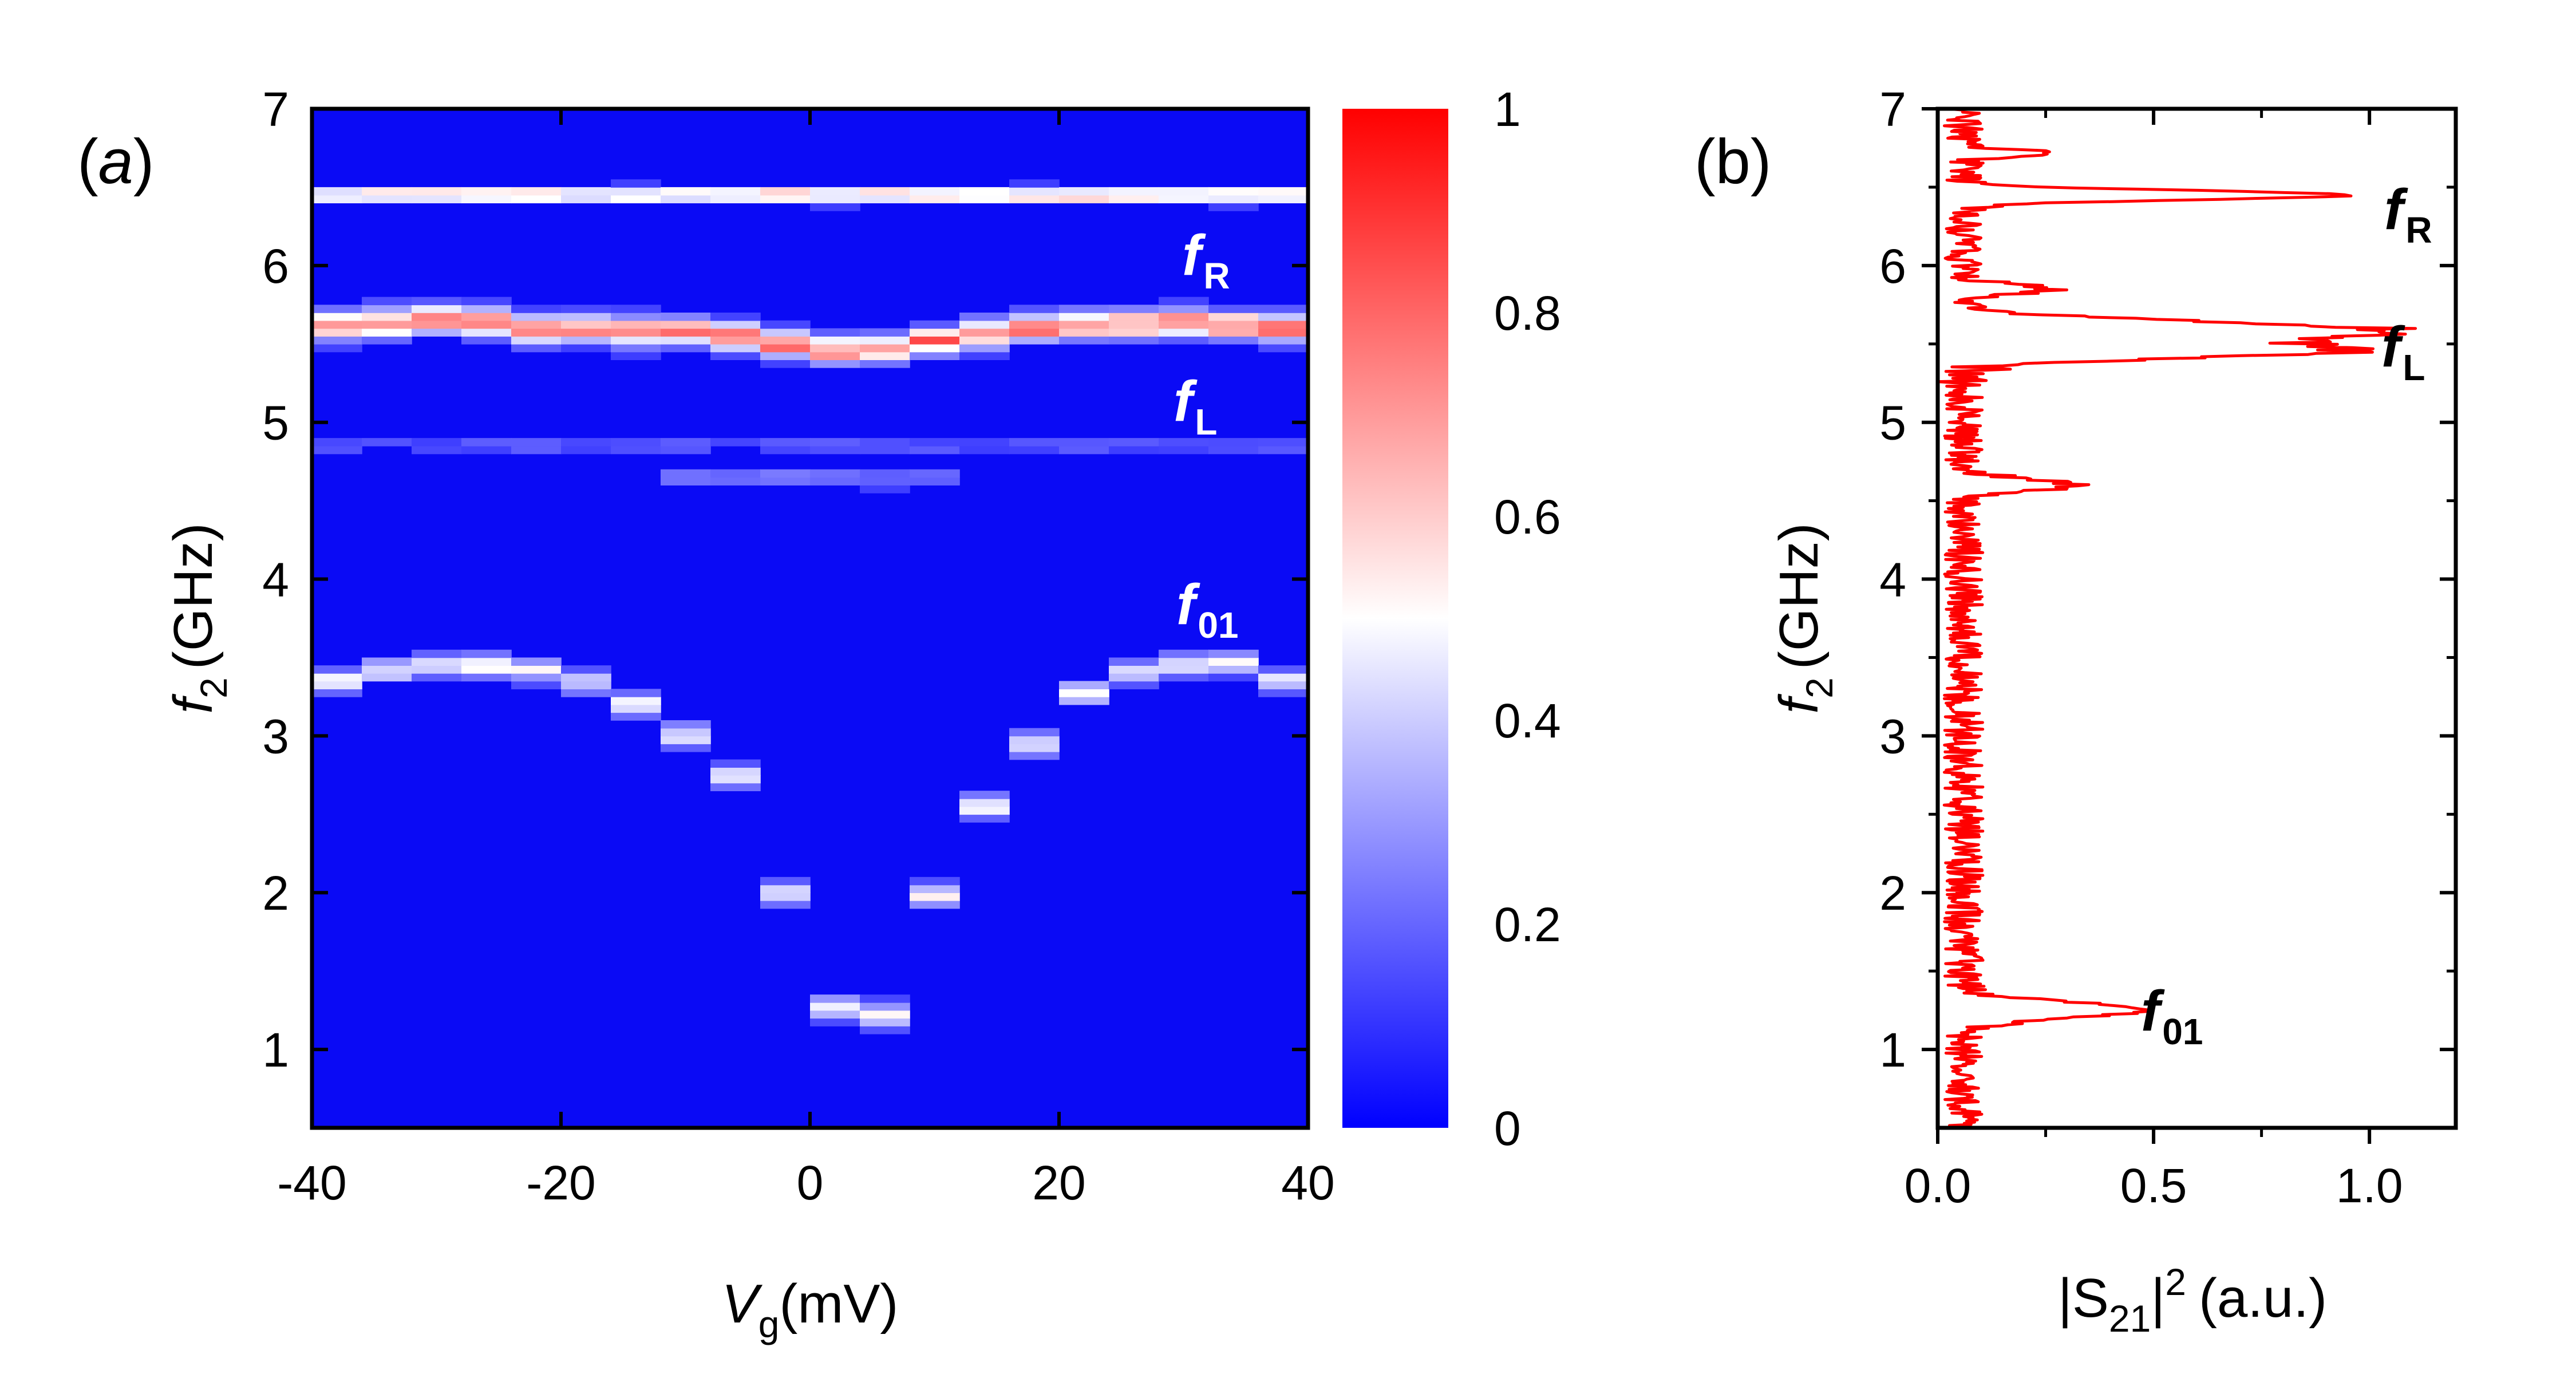 The height and width of the screenshot is (1374, 2576). What do you see at coordinates (199, 618) in the screenshot?
I see `panel-a-y-axis-label: f2(GHz)` at bounding box center [199, 618].